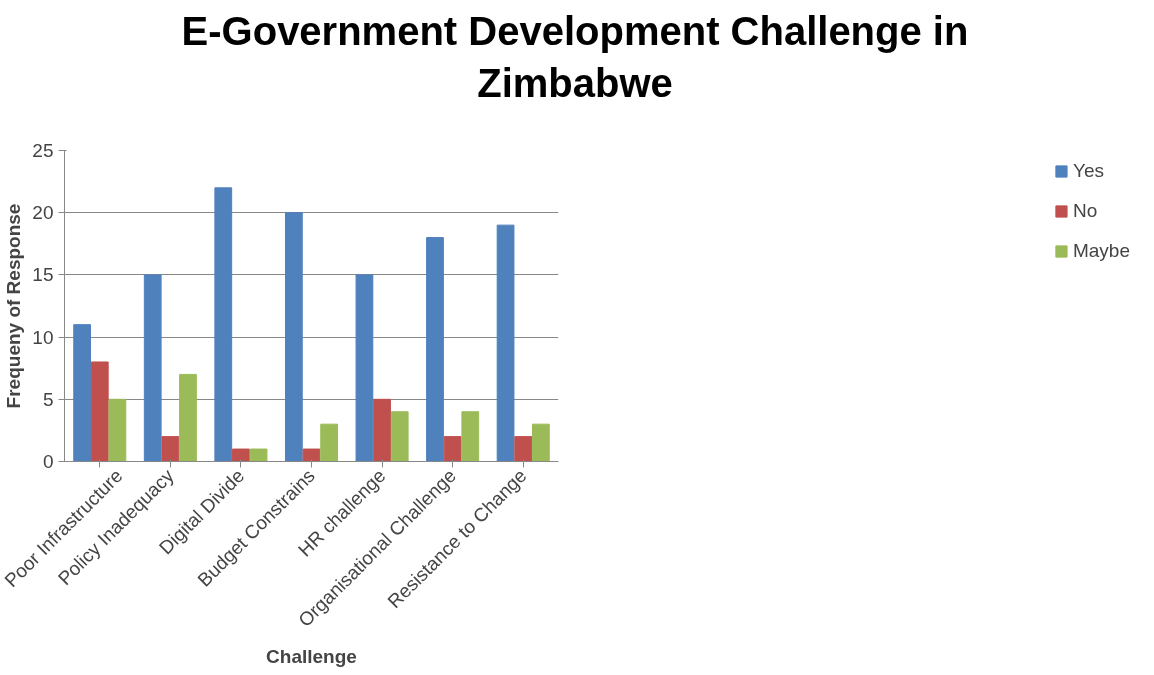 The width and height of the screenshot is (1154, 675). I want to click on x-axis-title: Challenge, so click(311, 657).